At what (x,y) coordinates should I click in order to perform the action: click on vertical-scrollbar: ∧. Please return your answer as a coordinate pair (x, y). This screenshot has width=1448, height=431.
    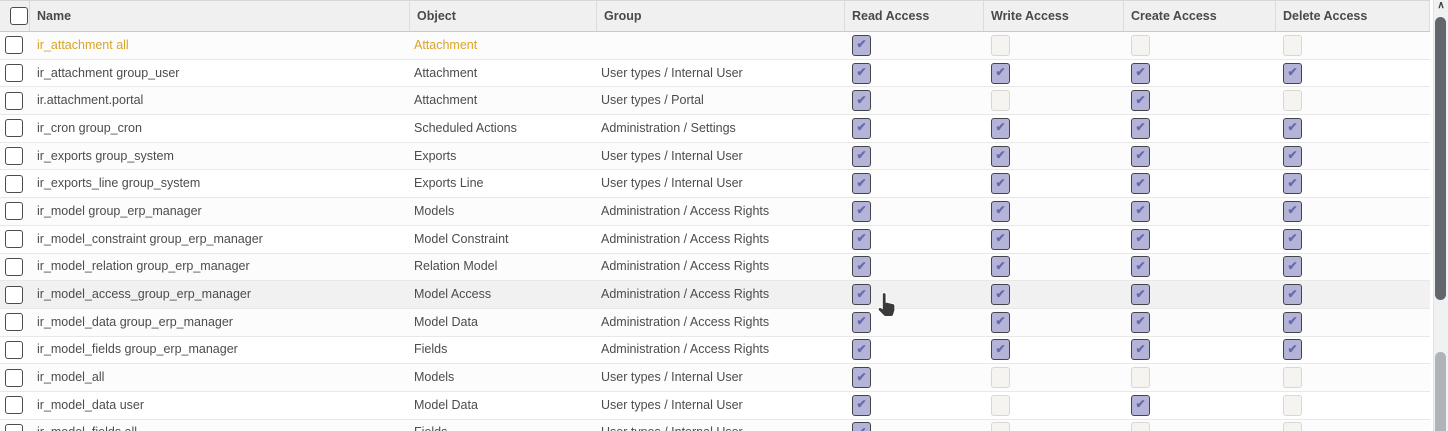
    Looking at the image, I should click on (1440, 215).